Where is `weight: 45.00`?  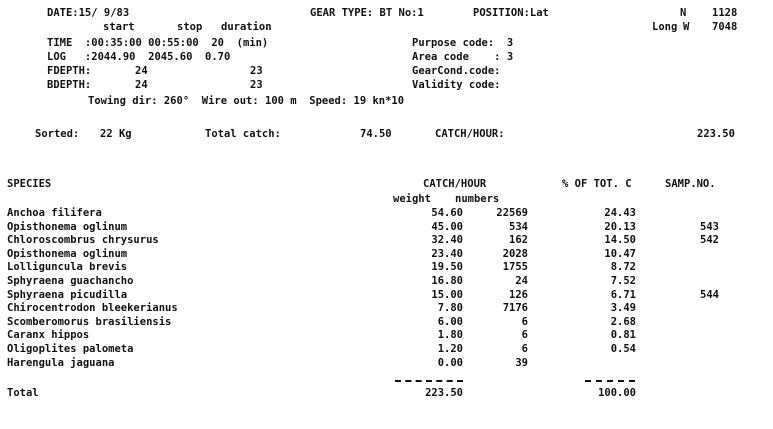 weight: 45.00 is located at coordinates (447, 226).